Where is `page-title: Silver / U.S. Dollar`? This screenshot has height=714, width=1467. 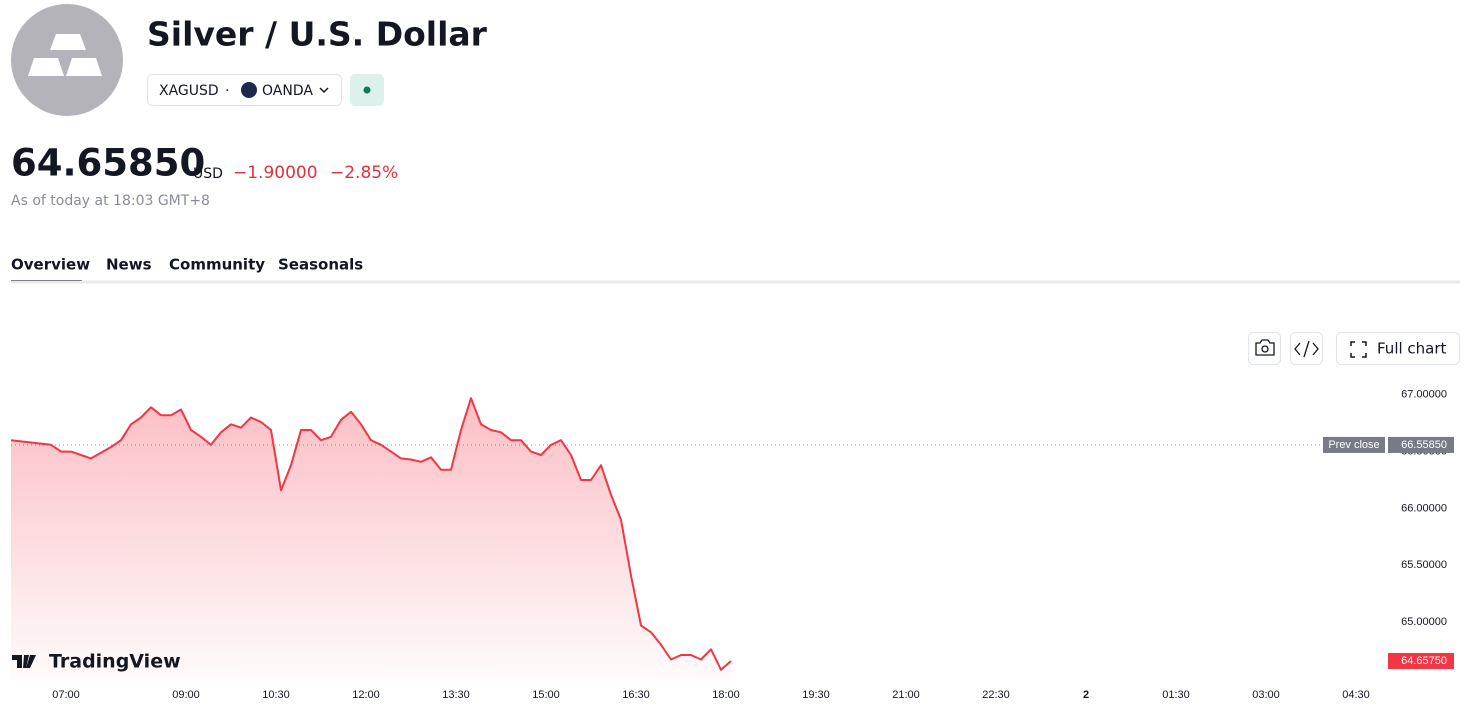 page-title: Silver / U.S. Dollar is located at coordinates (317, 34).